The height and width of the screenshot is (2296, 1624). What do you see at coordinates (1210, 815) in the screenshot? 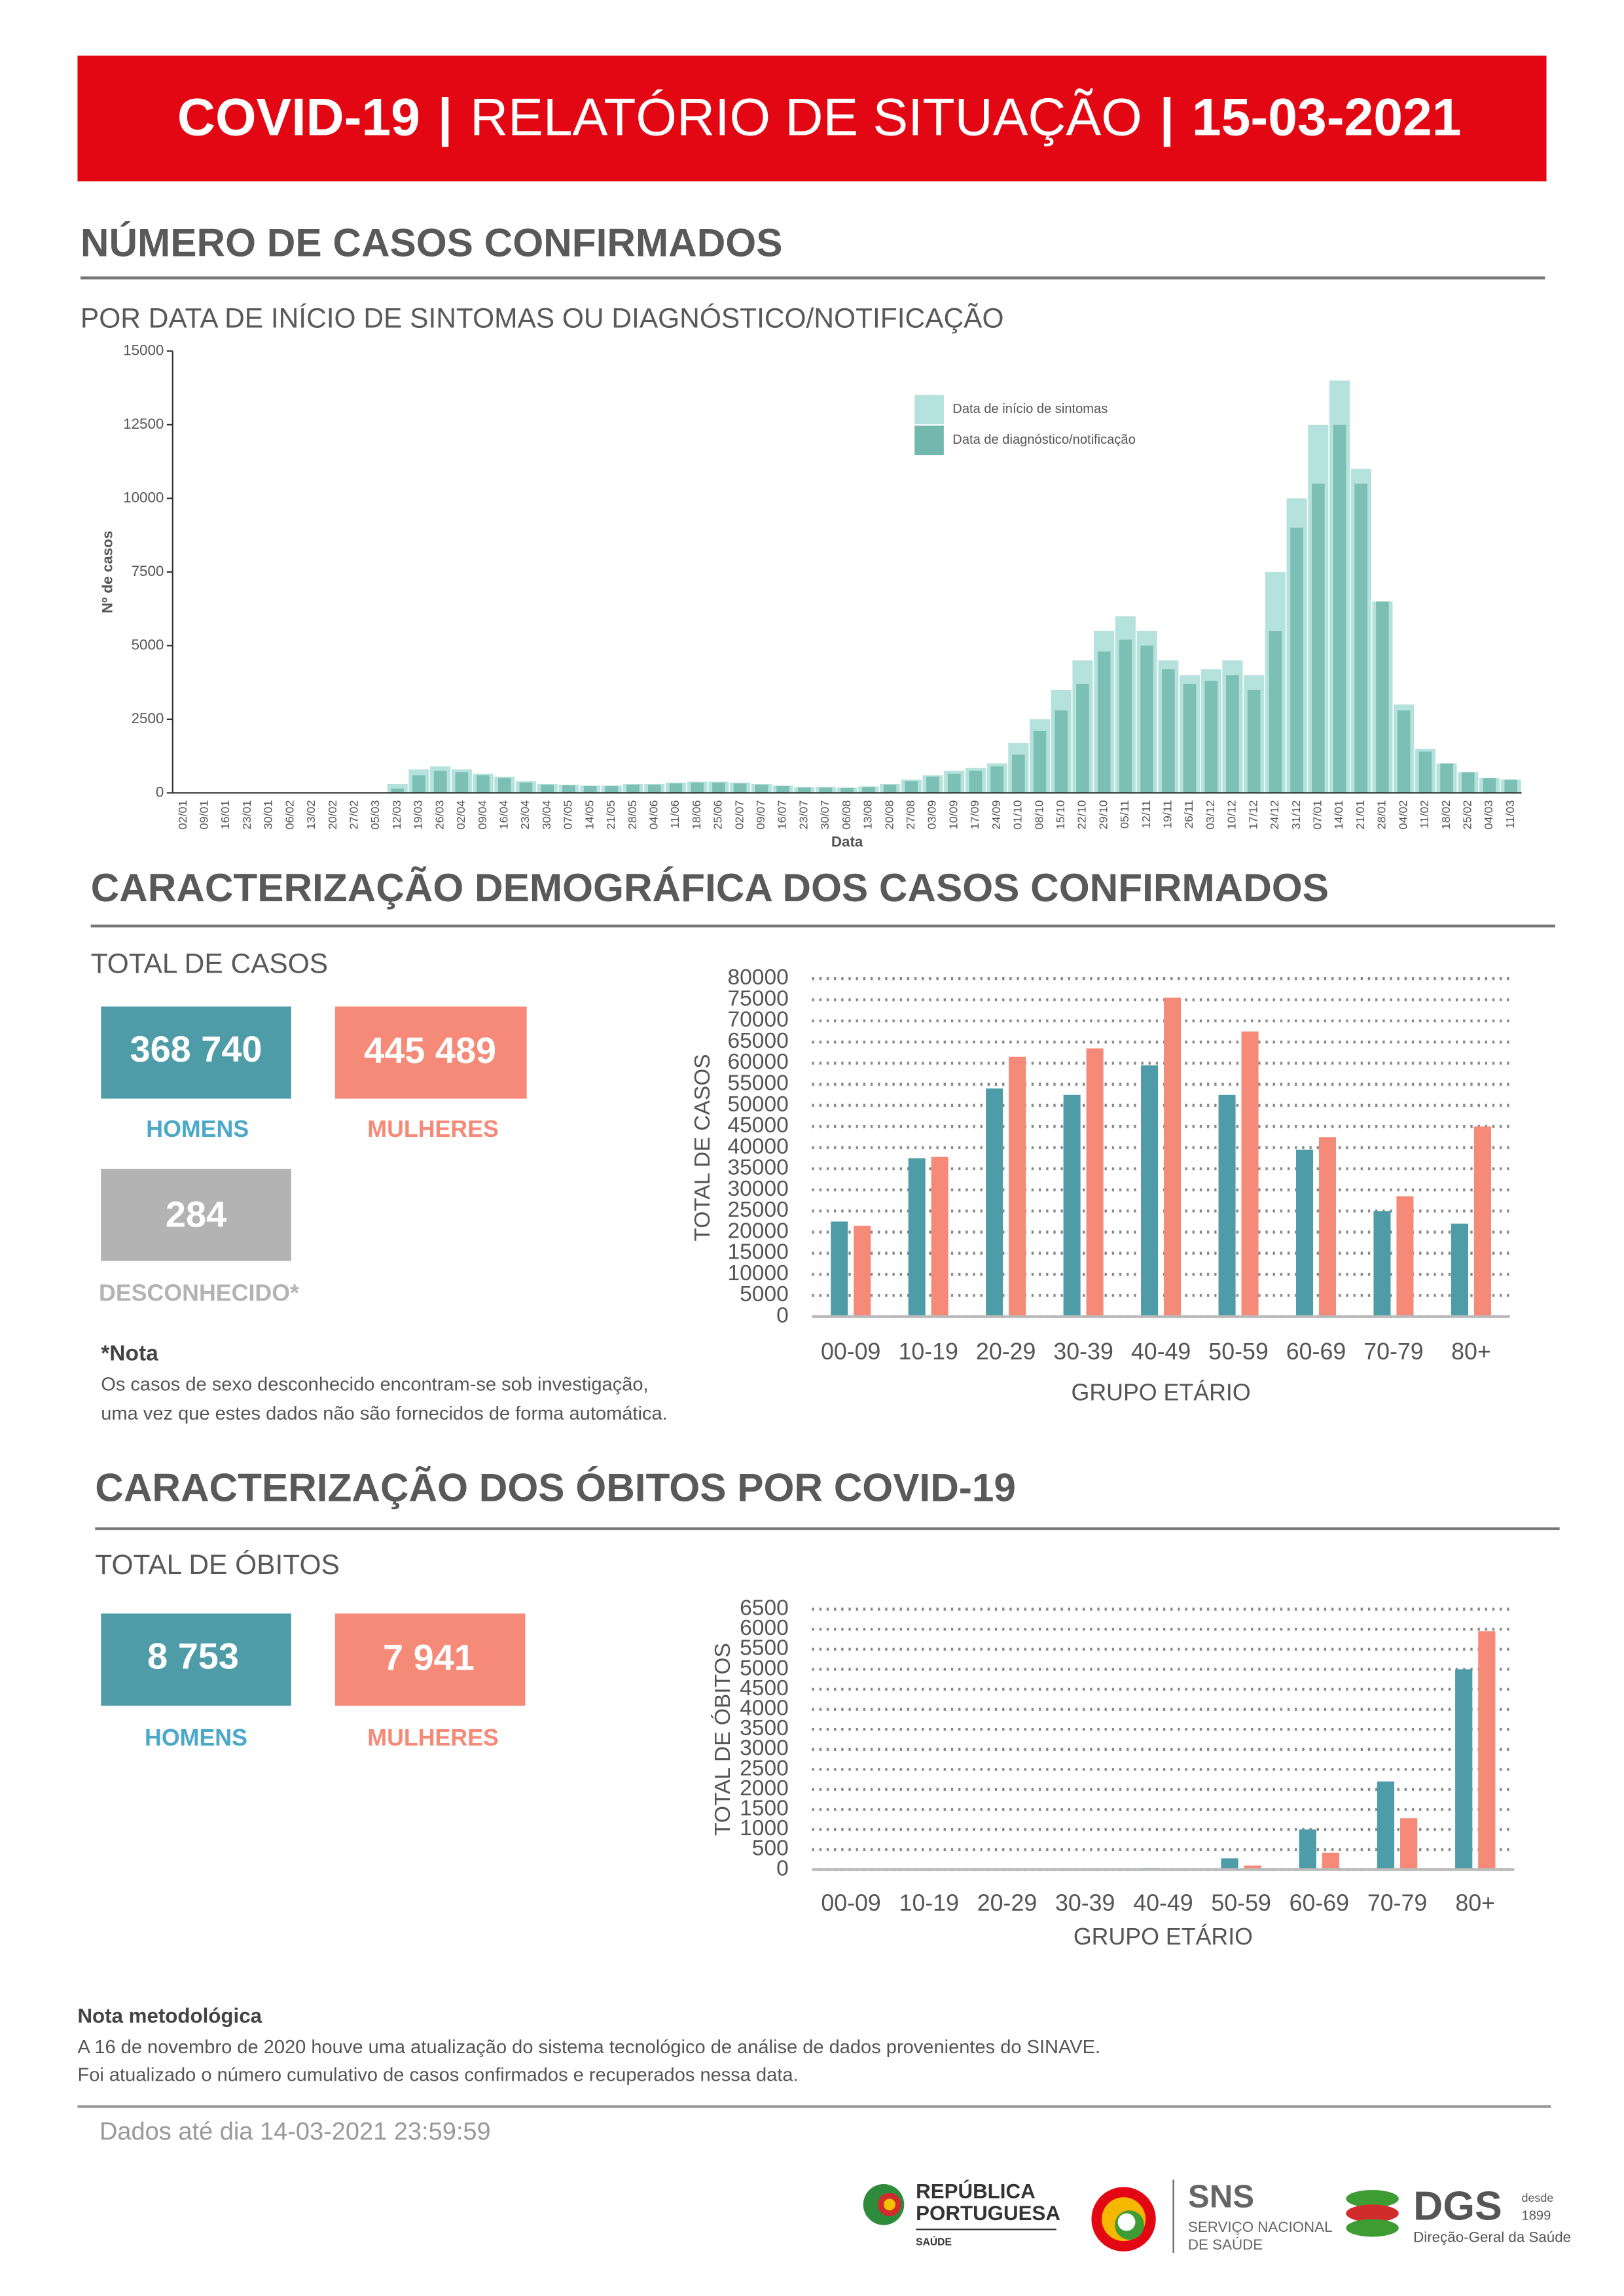
I see `x-tick-label: 03/12` at bounding box center [1210, 815].